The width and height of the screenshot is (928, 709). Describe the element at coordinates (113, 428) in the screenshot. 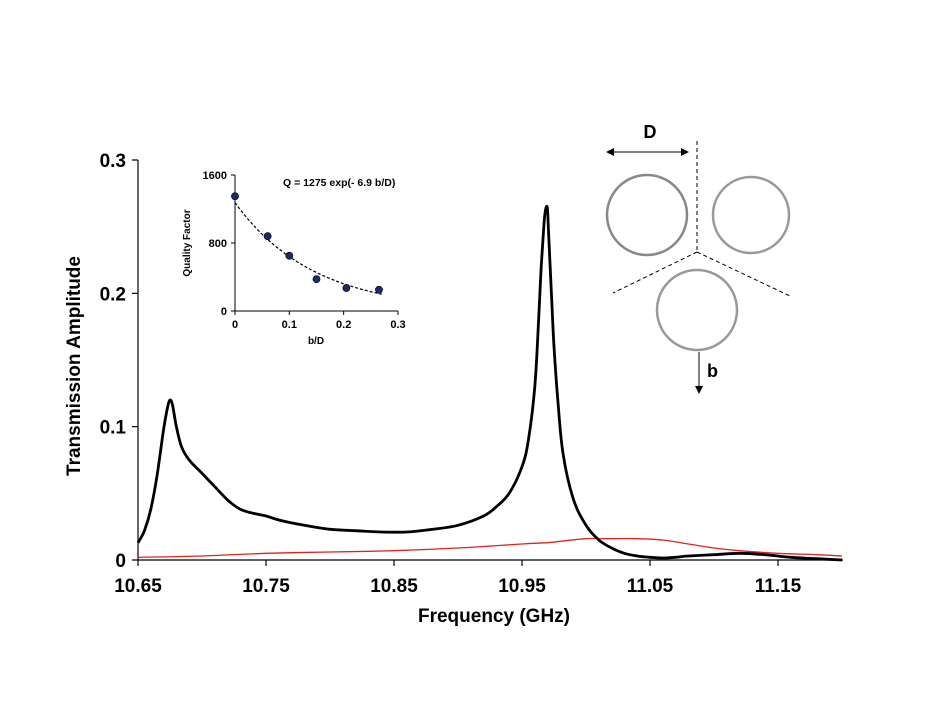

I see `y-tick-label: 0.1` at that location.